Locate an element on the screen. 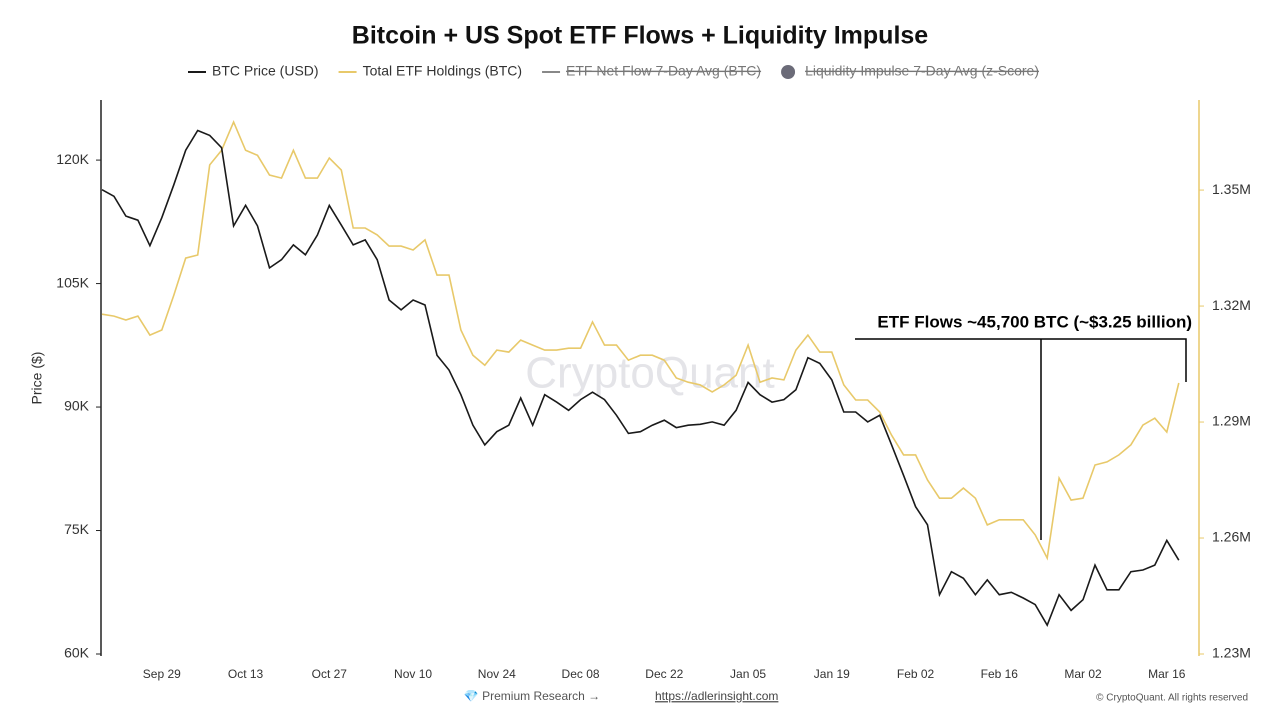 The width and height of the screenshot is (1280, 720). y-axis-label: Price ($) is located at coordinates (37, 378).